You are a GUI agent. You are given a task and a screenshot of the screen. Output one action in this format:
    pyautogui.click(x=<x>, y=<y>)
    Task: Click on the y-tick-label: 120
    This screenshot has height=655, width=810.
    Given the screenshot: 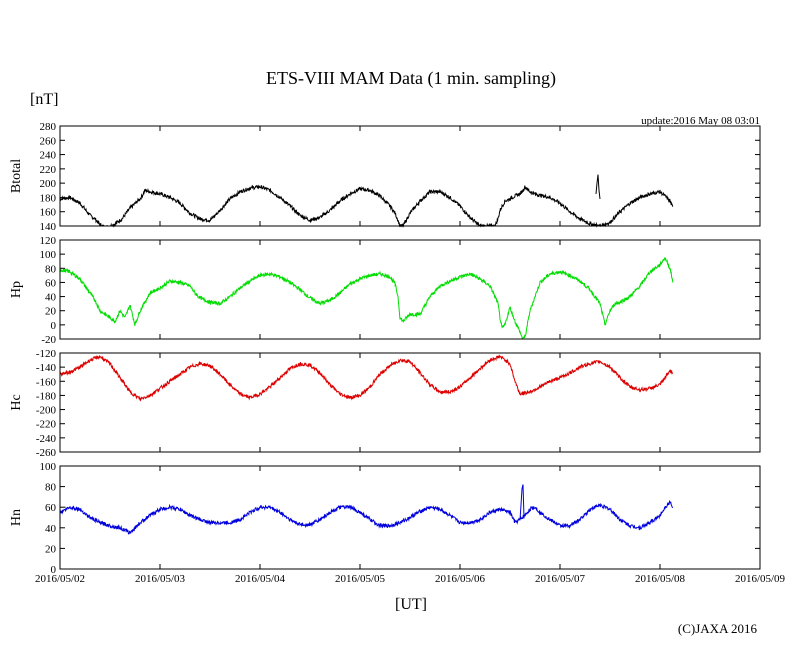 What is the action you would take?
    pyautogui.click(x=48, y=241)
    